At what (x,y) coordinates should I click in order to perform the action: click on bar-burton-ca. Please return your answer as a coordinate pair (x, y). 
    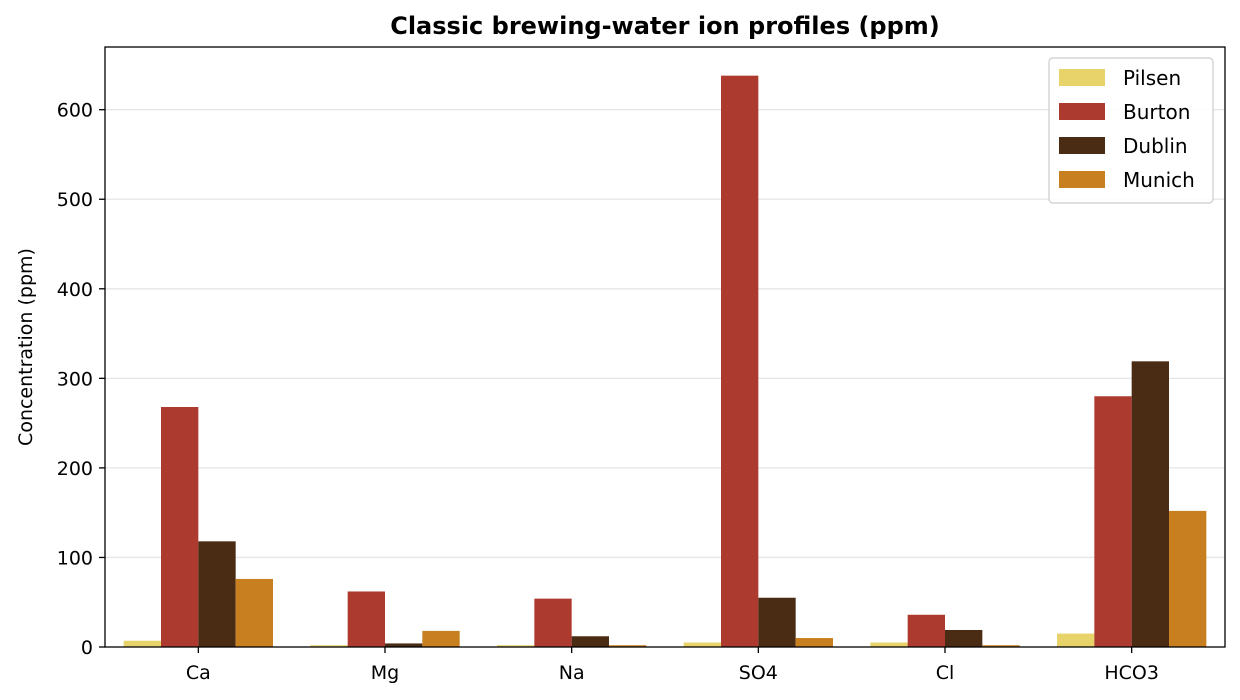
    Looking at the image, I should click on (180, 527).